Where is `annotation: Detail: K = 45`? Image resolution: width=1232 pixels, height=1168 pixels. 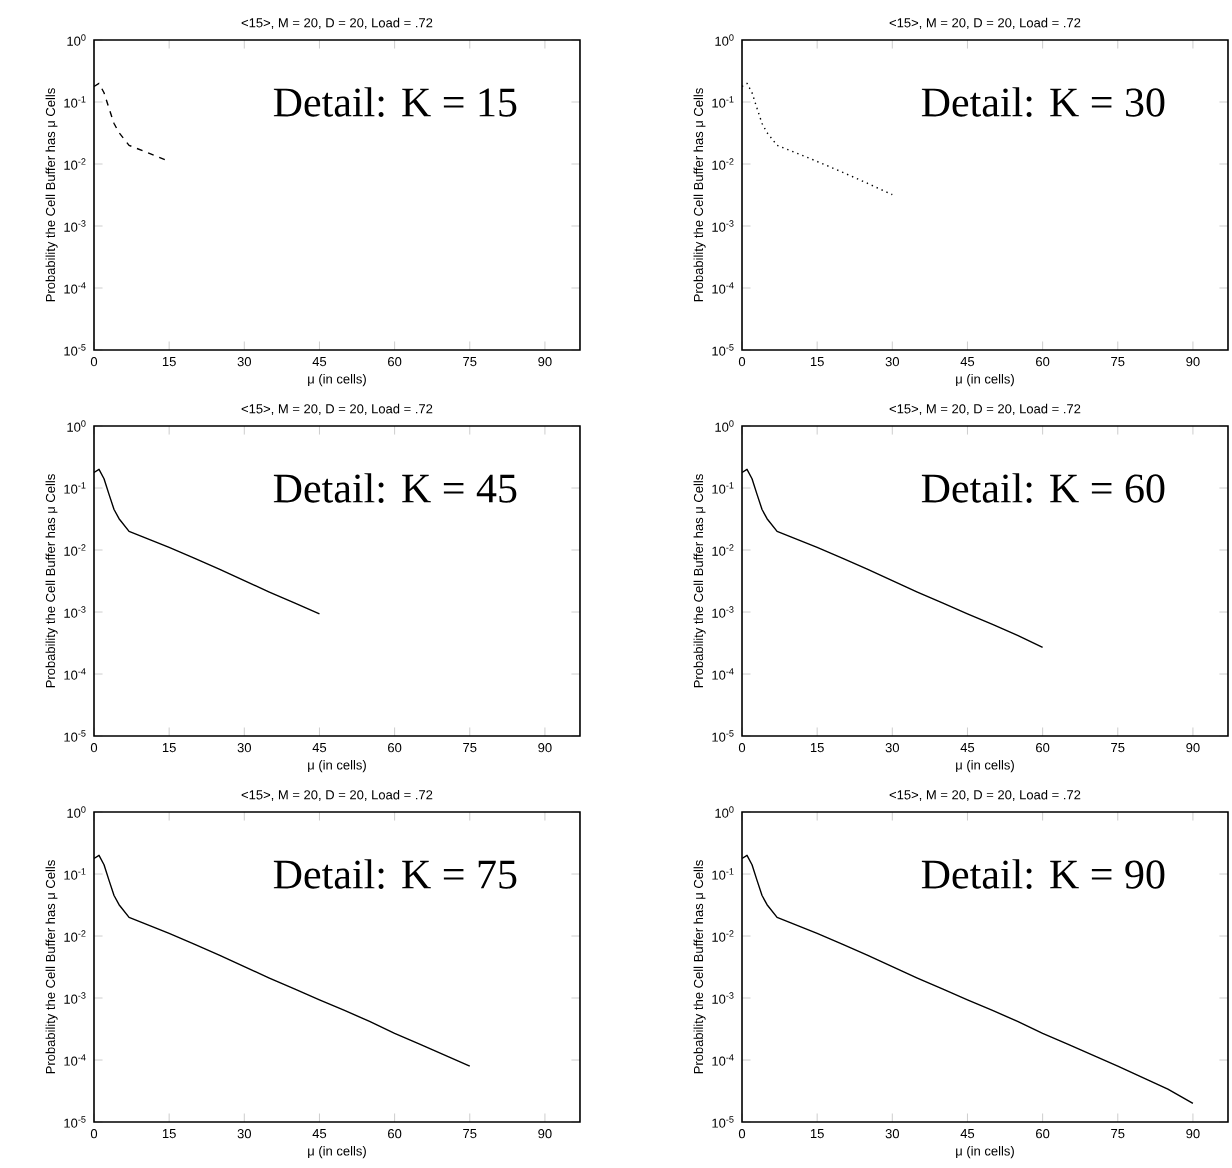
annotation: Detail: K = 45 is located at coordinates (395, 488).